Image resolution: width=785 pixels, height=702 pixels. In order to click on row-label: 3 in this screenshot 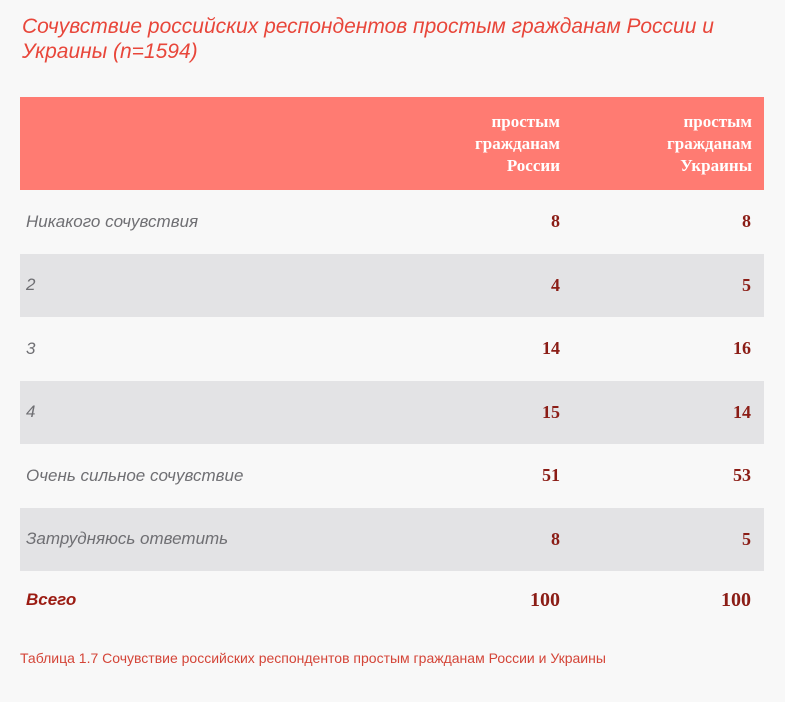, I will do `click(217, 349)`.